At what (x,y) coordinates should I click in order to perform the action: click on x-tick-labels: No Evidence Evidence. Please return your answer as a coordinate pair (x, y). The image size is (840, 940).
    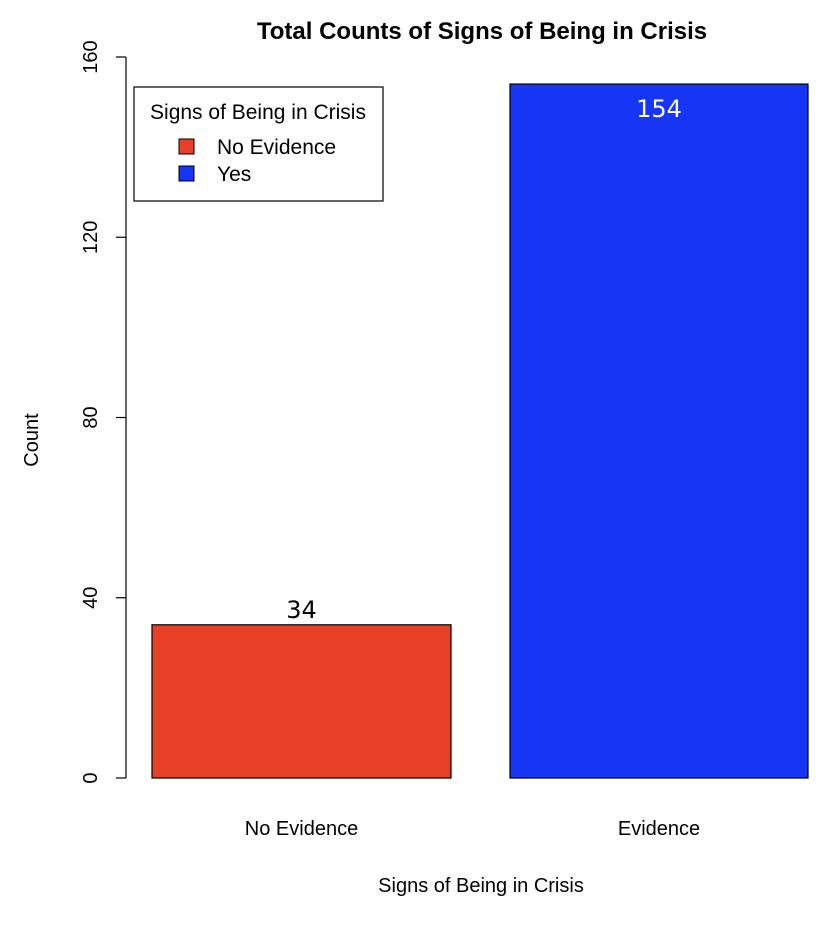
    Looking at the image, I should click on (472, 829).